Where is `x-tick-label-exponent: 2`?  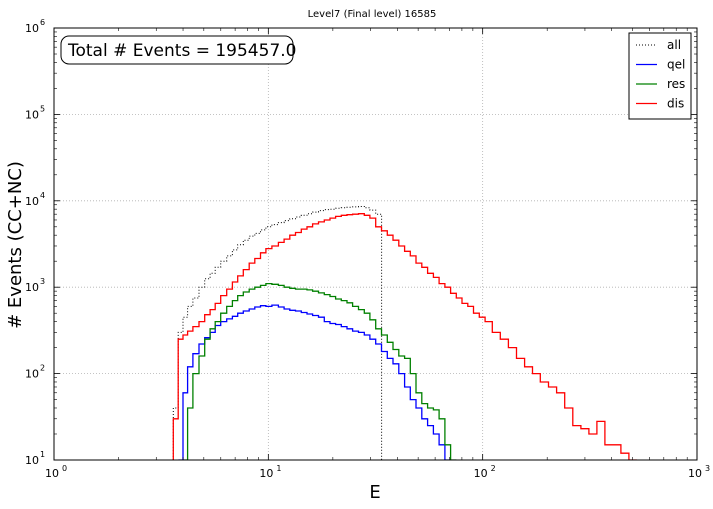
x-tick-label-exponent: 2 is located at coordinates (493, 468).